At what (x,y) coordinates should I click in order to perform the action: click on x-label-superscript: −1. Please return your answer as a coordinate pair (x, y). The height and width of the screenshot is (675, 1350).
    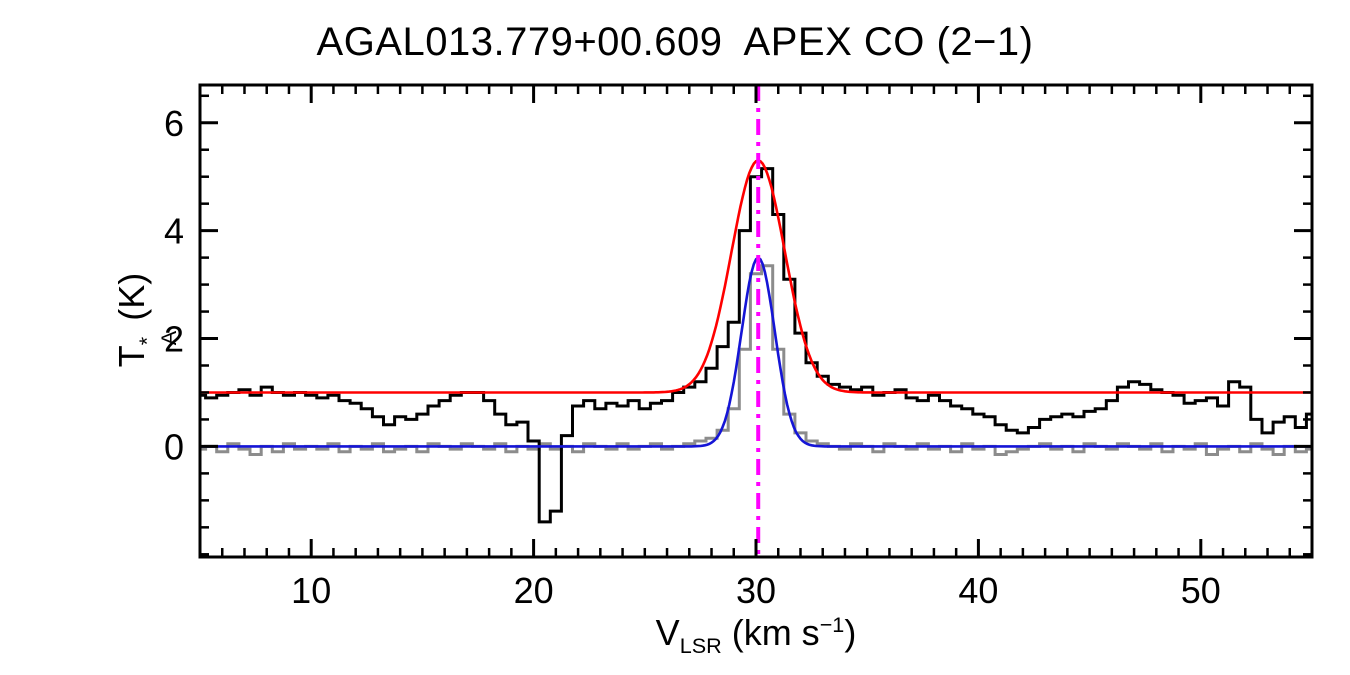
    Looking at the image, I should click on (832, 624).